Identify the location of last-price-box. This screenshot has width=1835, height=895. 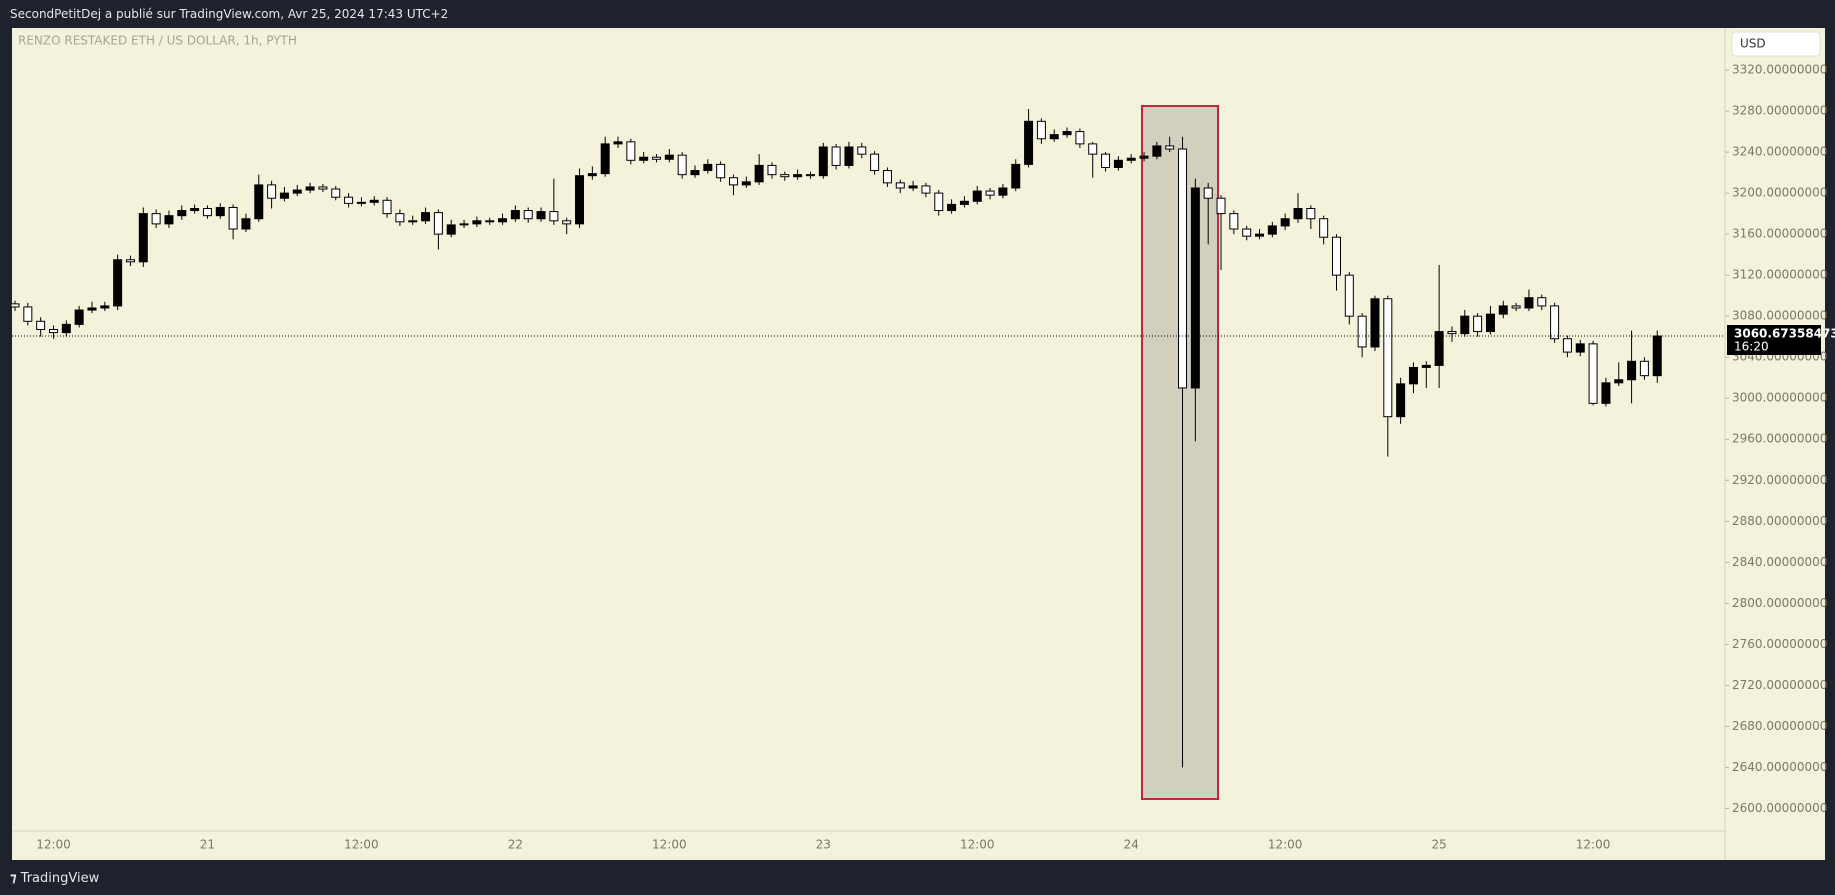
(1774, 339).